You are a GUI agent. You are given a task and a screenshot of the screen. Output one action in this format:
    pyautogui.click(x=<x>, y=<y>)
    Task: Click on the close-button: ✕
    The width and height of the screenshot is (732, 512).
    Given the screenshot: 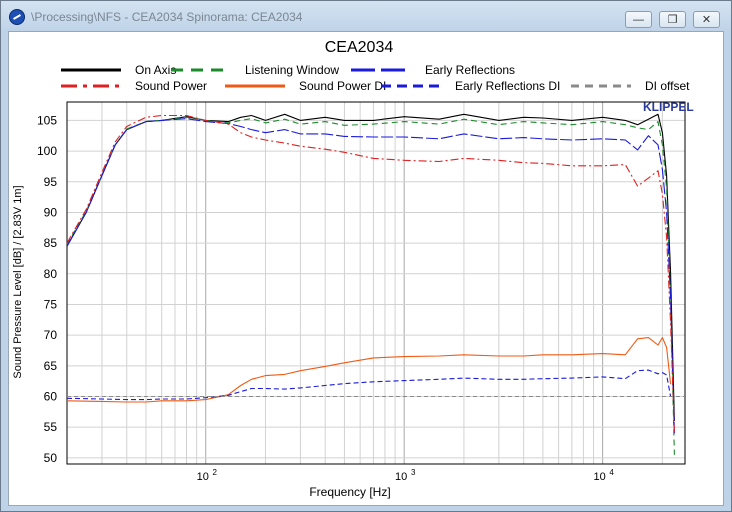 What is the action you would take?
    pyautogui.click(x=706, y=19)
    